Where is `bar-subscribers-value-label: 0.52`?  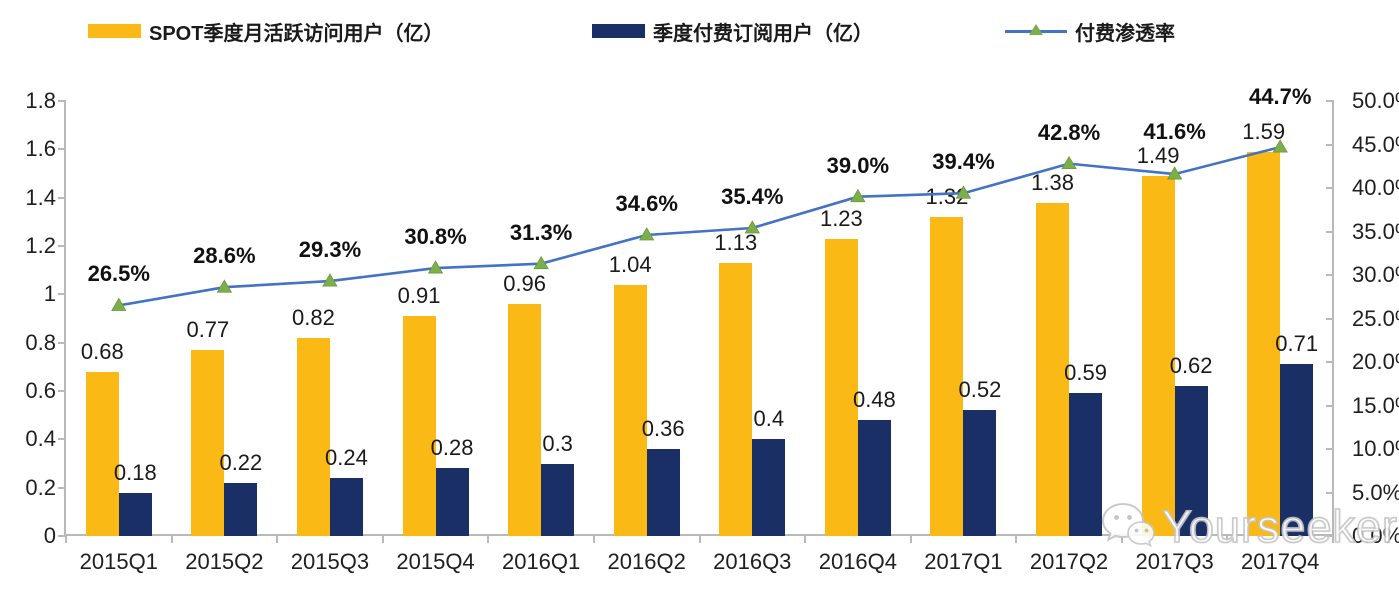 bar-subscribers-value-label: 0.52 is located at coordinates (980, 390).